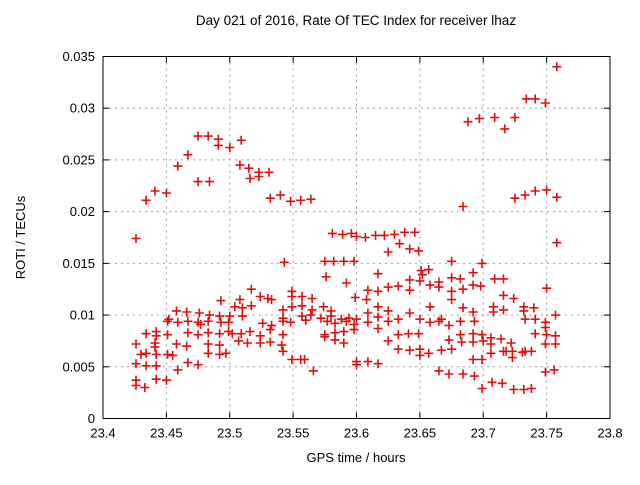  I want to click on x-tick-label: 23.4, so click(102, 433).